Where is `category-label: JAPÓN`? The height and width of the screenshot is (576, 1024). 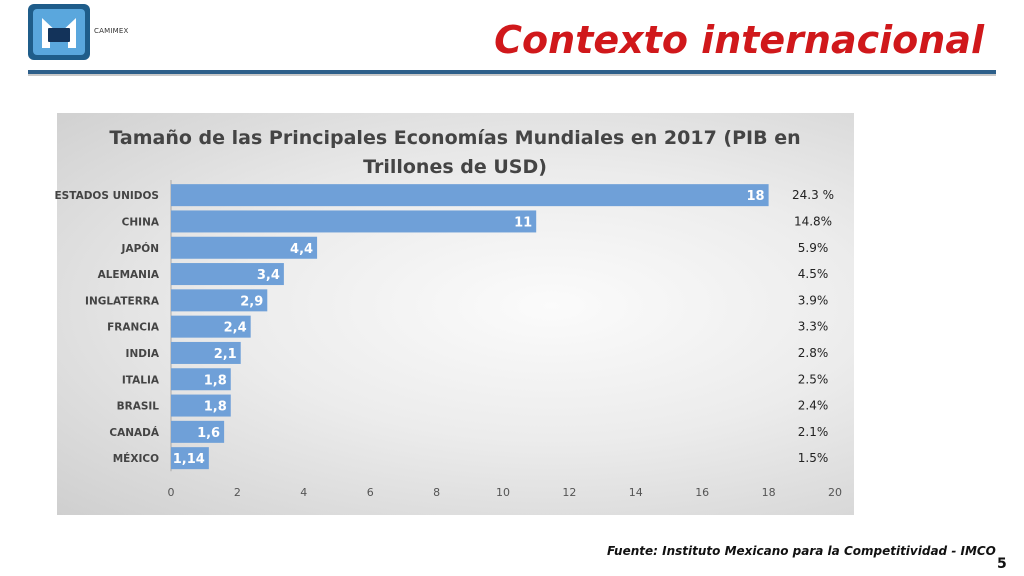
category-label: JAPÓN is located at coordinates (140, 248).